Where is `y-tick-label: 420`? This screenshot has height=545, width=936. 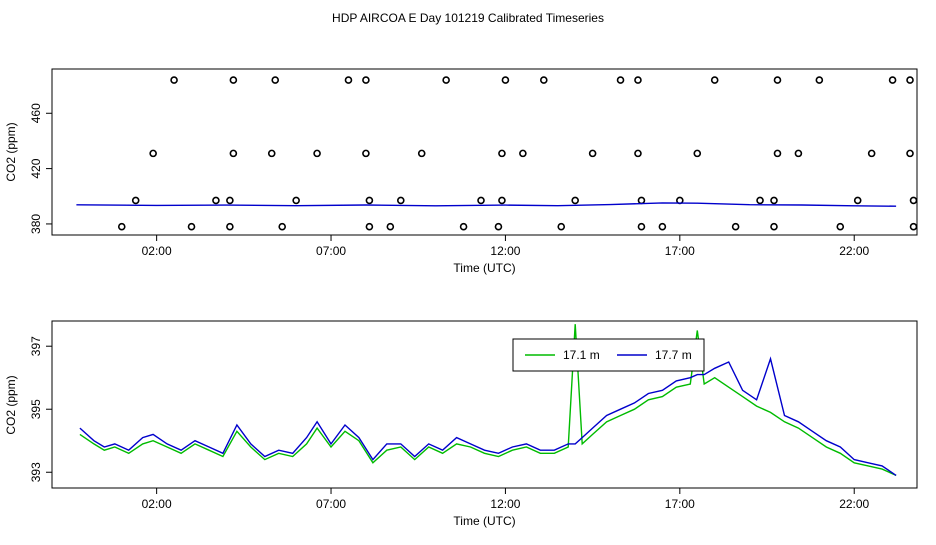 y-tick-label: 420 is located at coordinates (36, 168).